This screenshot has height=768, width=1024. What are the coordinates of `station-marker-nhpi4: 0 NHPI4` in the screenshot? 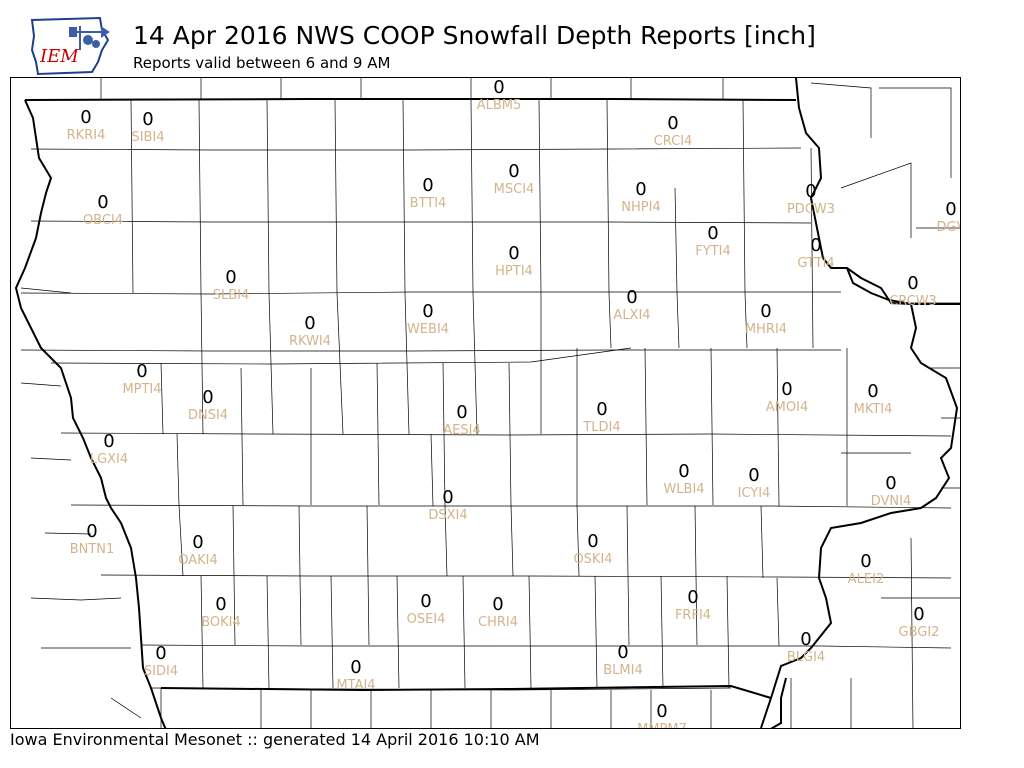 It's located at (641, 197).